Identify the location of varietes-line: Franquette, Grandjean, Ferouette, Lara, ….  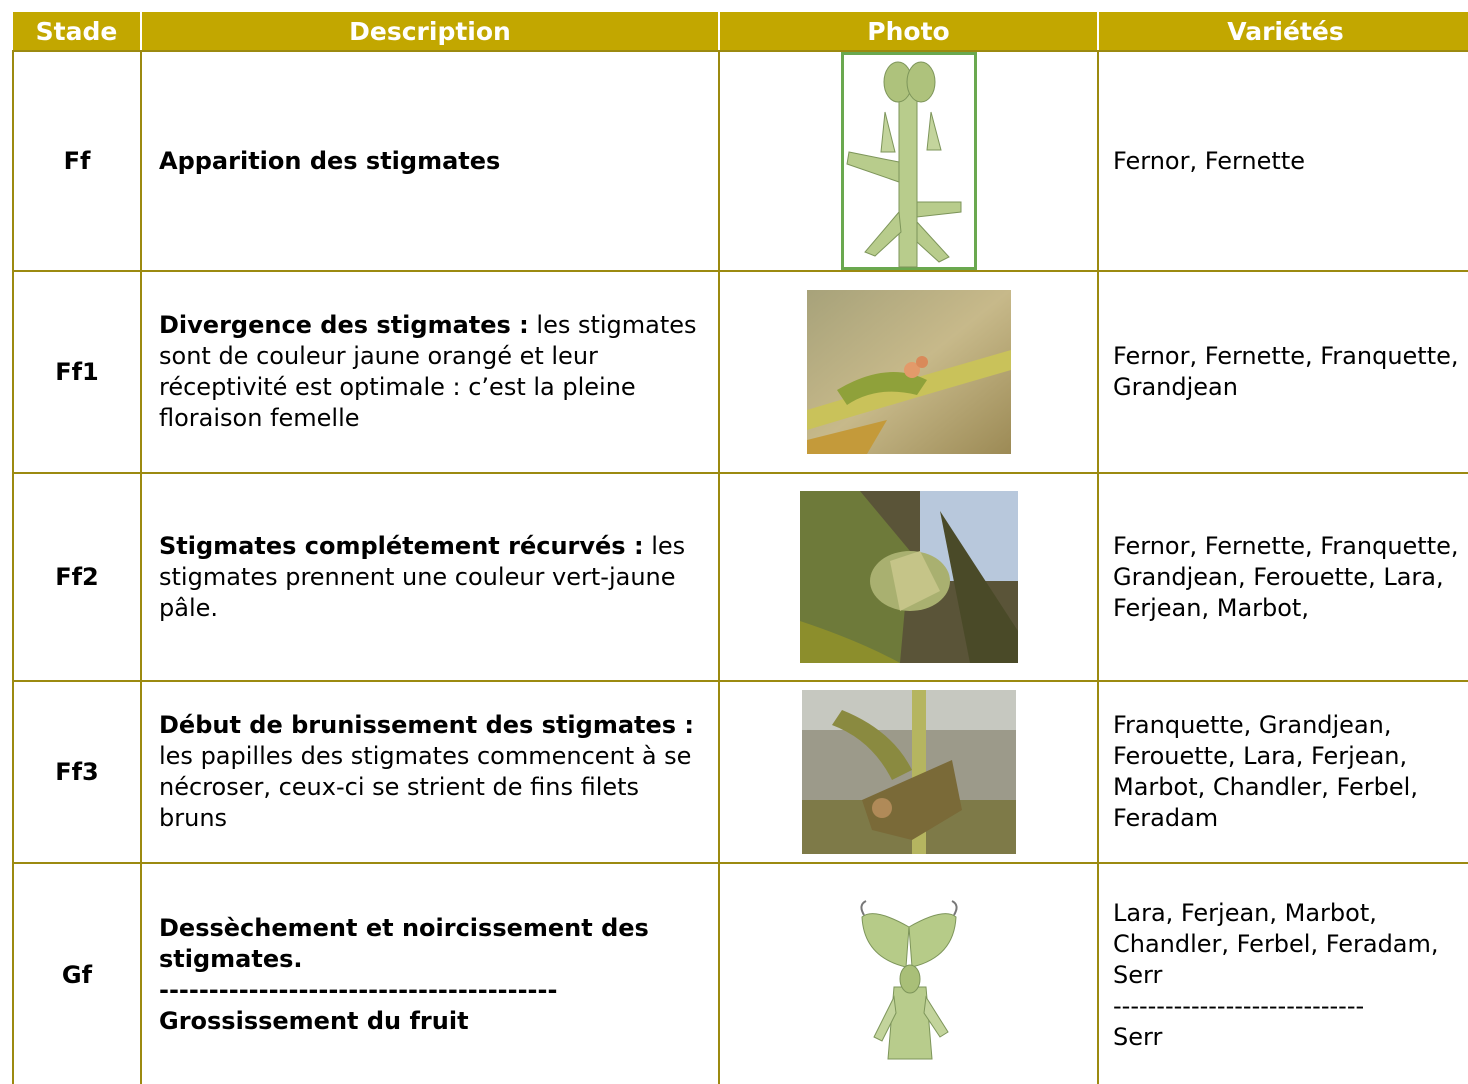
(1265, 771).